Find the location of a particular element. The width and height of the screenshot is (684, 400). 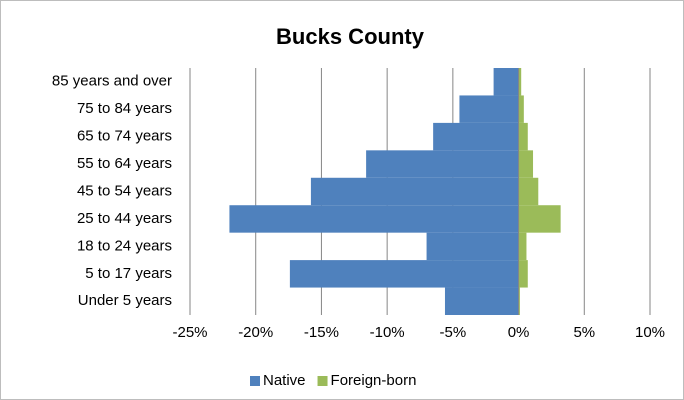

y-tick-label: 55 to 64 years is located at coordinates (124, 163).